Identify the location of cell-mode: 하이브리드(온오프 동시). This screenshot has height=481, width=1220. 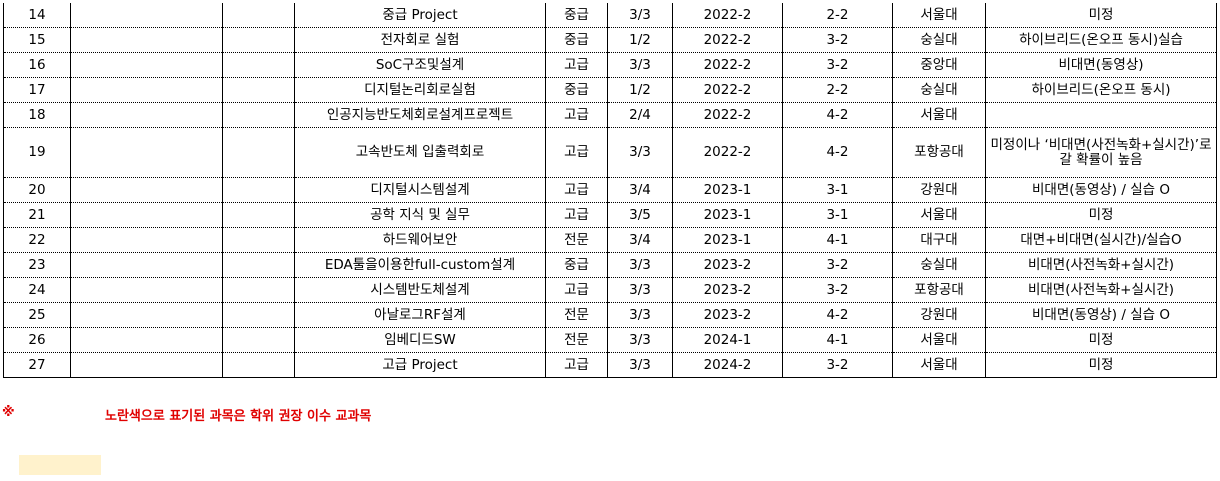
(1101, 90).